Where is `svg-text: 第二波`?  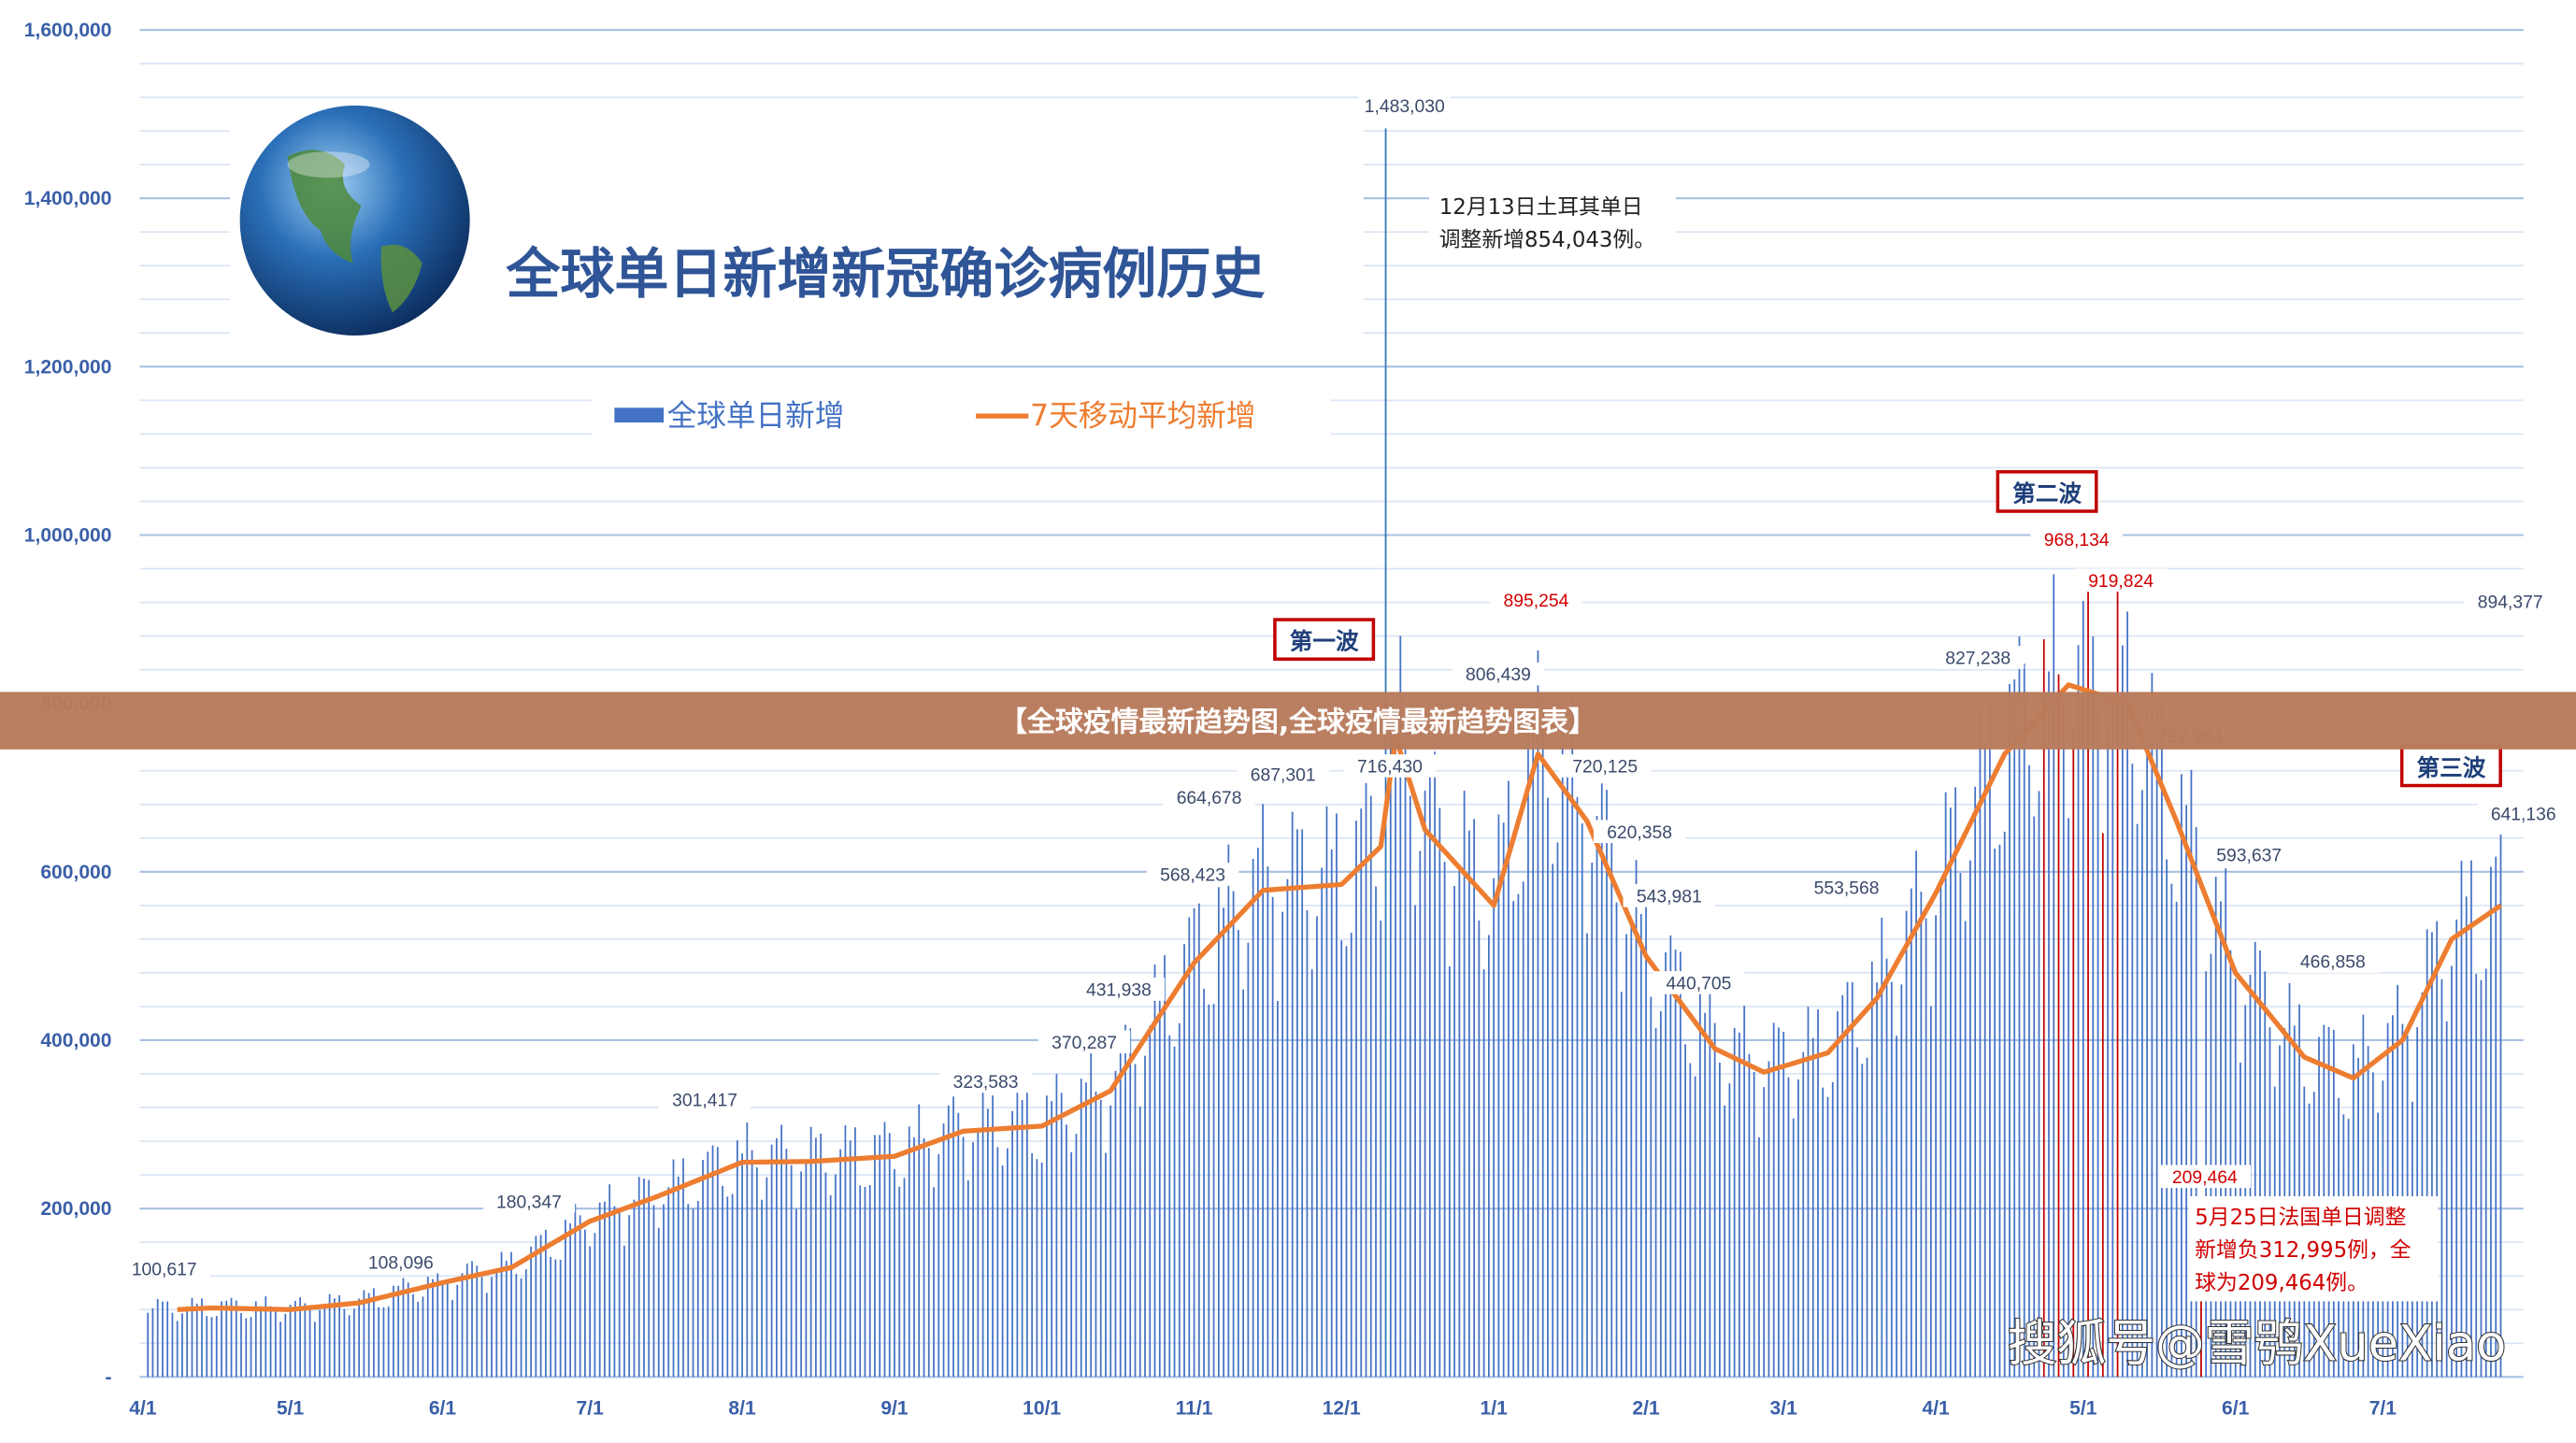
svg-text: 第二波 is located at coordinates (2047, 493).